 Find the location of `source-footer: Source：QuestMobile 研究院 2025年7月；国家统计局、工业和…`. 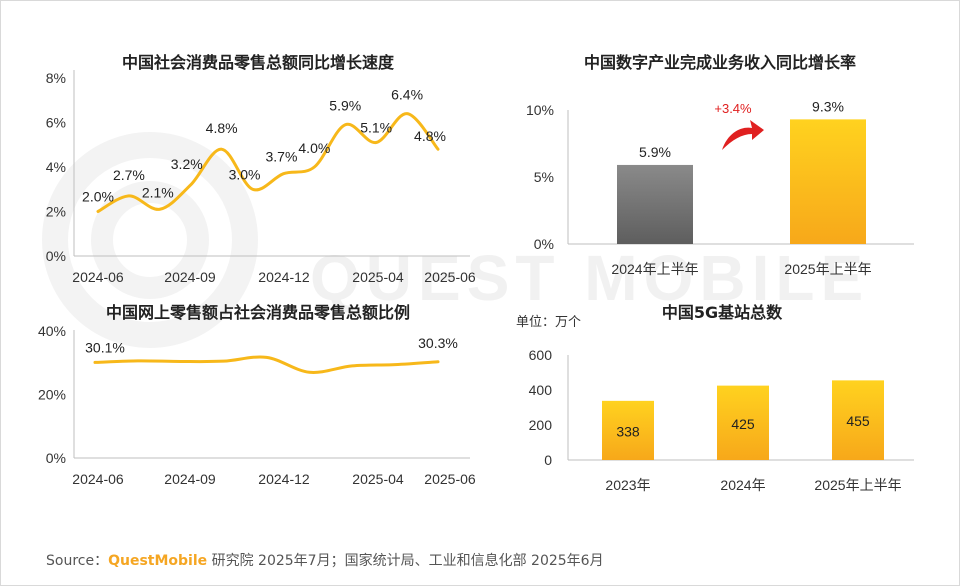

source-footer: Source：QuestMobile 研究院 2025年7月；国家统计局、工业和… is located at coordinates (325, 560).